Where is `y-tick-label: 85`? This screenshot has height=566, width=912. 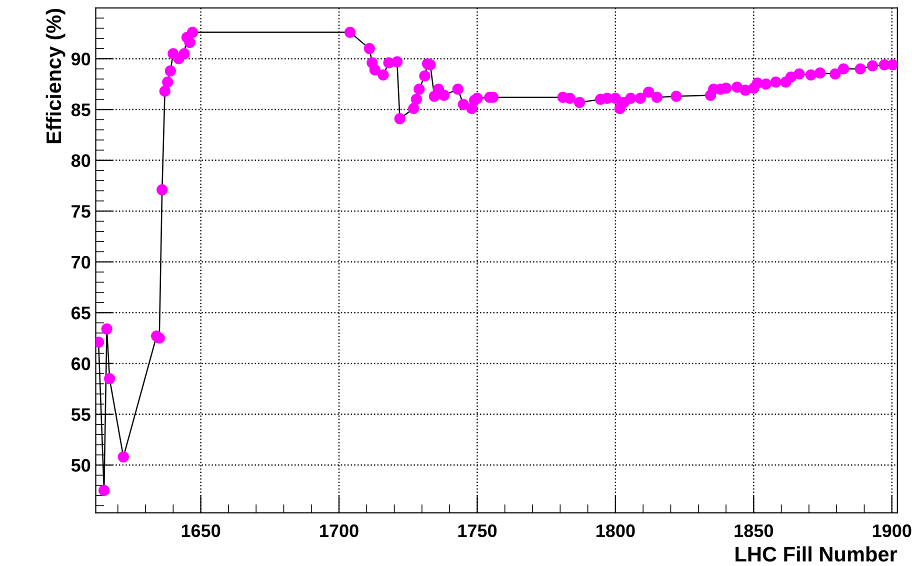
y-tick-label: 85 is located at coordinates (80, 109).